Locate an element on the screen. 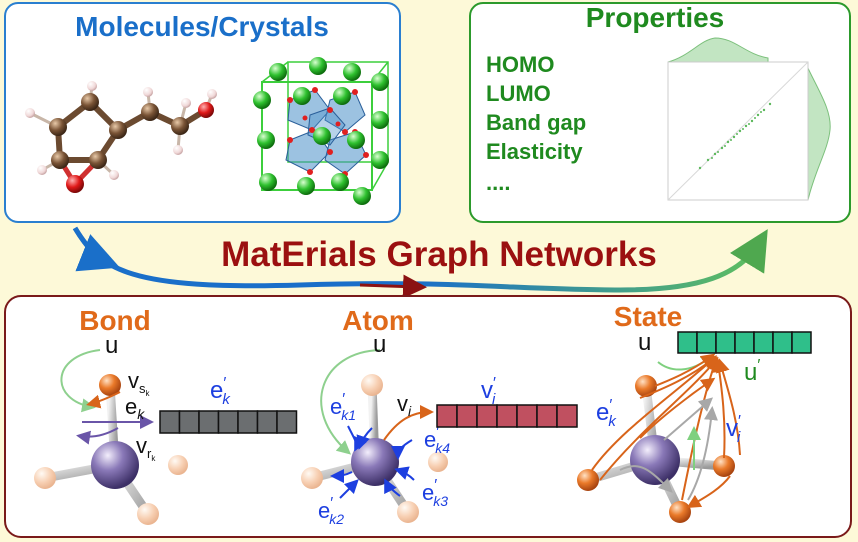 The image size is (858, 542). state-title: State is located at coordinates (648, 316).